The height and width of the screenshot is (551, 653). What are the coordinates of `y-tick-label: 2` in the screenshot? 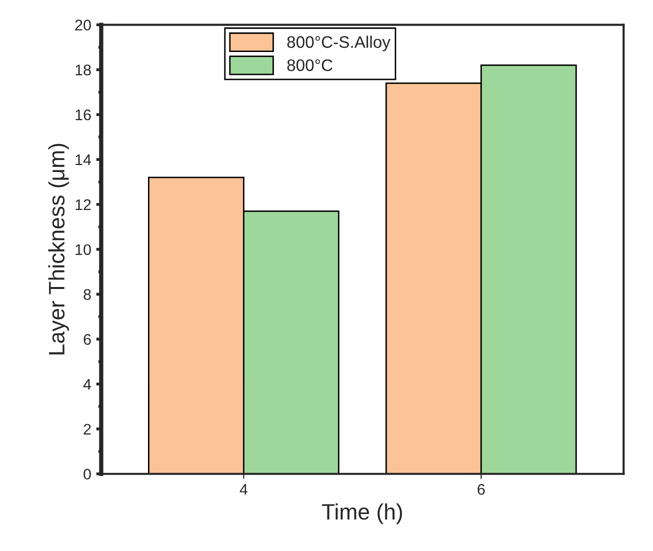 It's located at (87, 429).